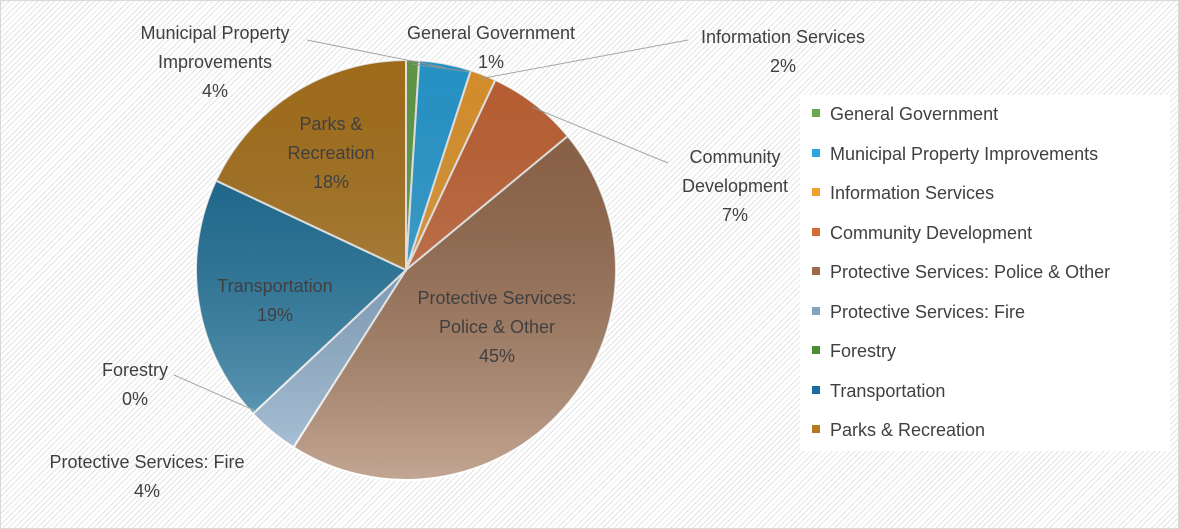 The image size is (1179, 529). I want to click on data-label: Municipal Property Improvements 4%, so click(215, 62).